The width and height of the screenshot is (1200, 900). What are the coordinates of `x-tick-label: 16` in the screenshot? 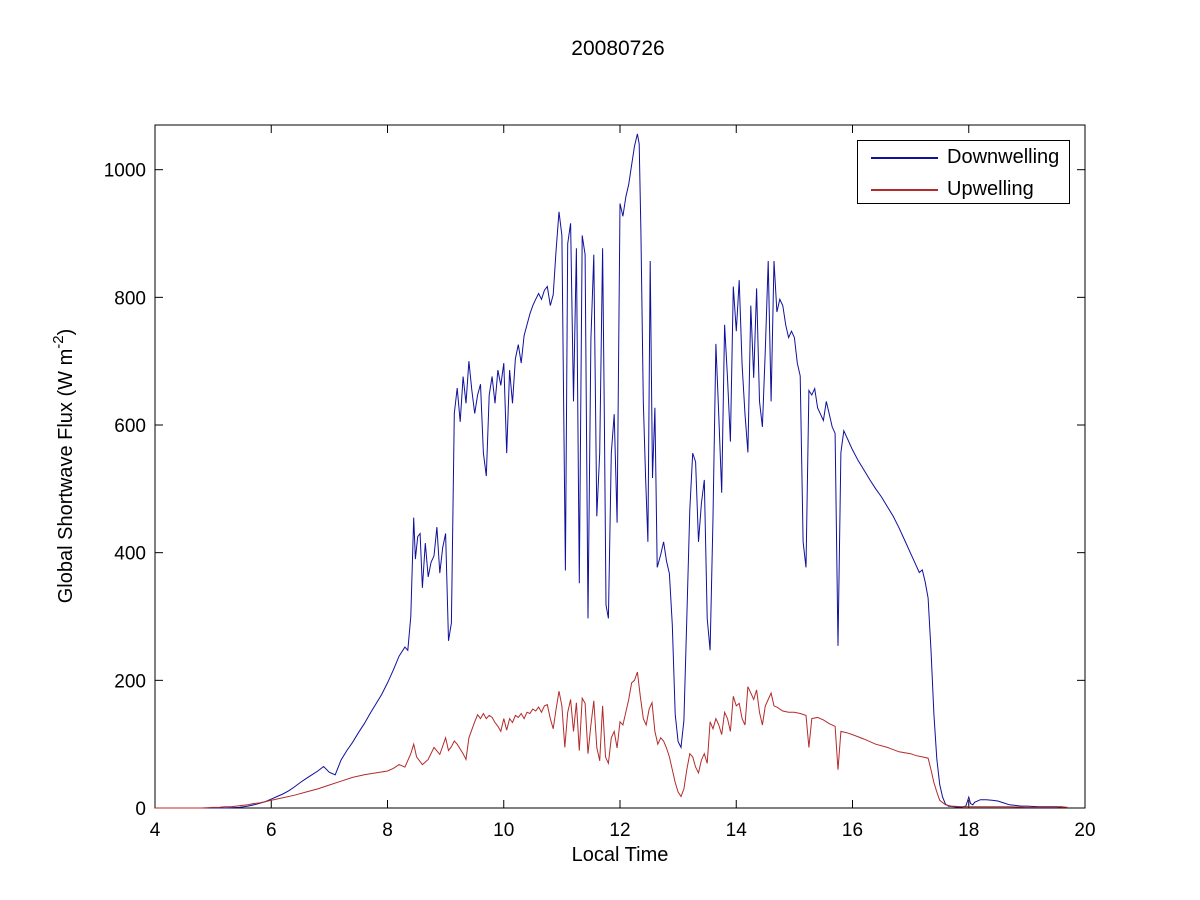 It's located at (852, 830).